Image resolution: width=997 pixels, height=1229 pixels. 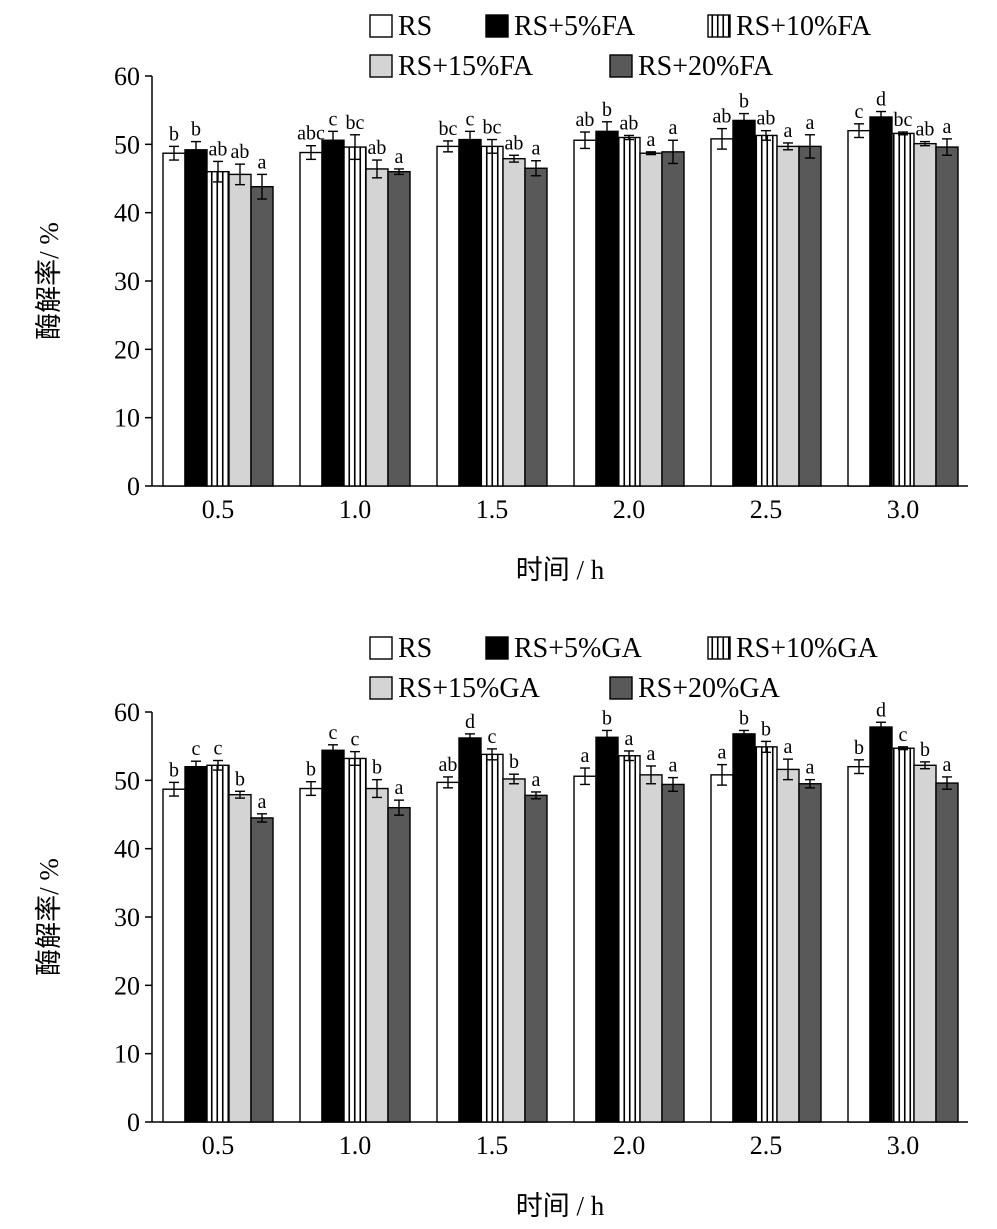 What do you see at coordinates (492, 1145) in the screenshot?
I see `x-tick-label: 1.5` at bounding box center [492, 1145].